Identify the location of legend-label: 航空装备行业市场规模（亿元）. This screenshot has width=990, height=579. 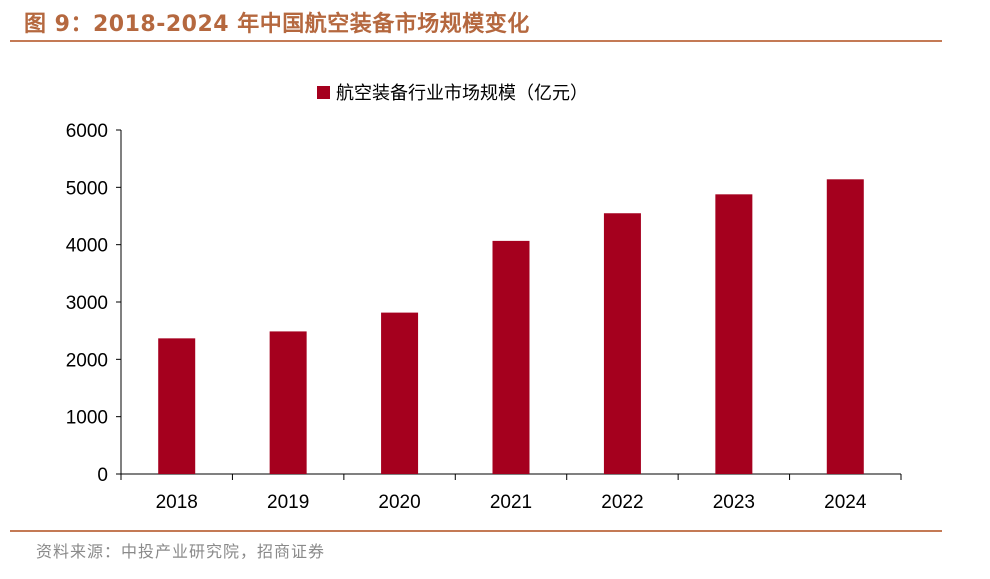
(462, 93).